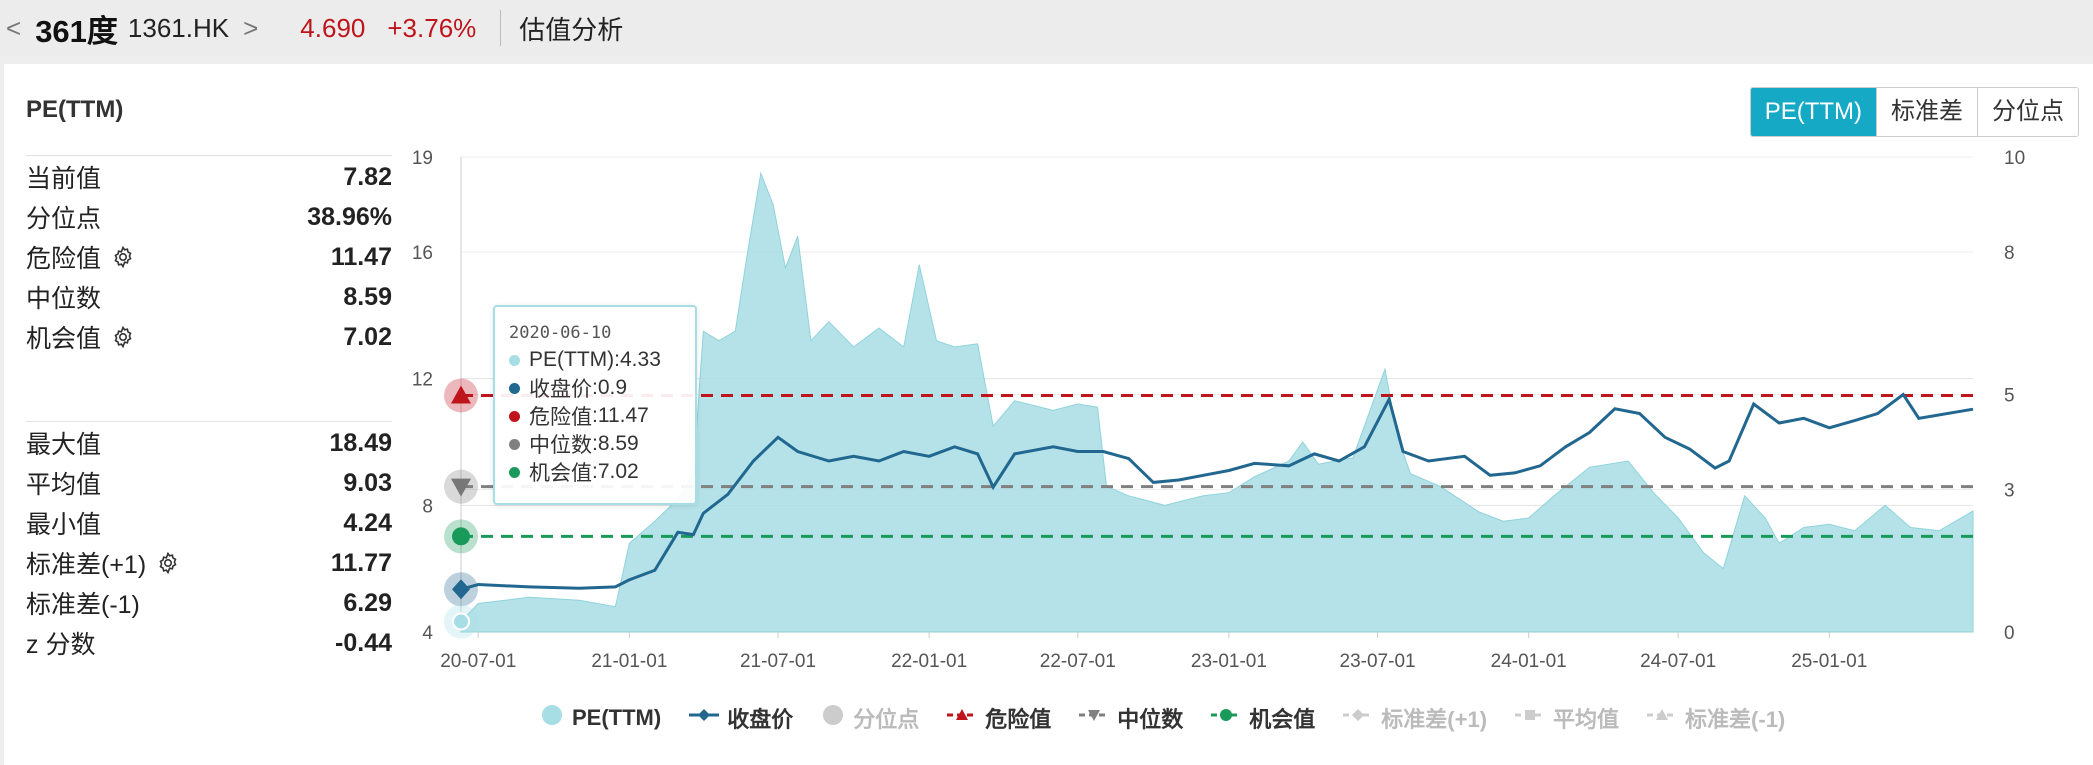  I want to click on legend-item: 分位点, so click(870, 718).